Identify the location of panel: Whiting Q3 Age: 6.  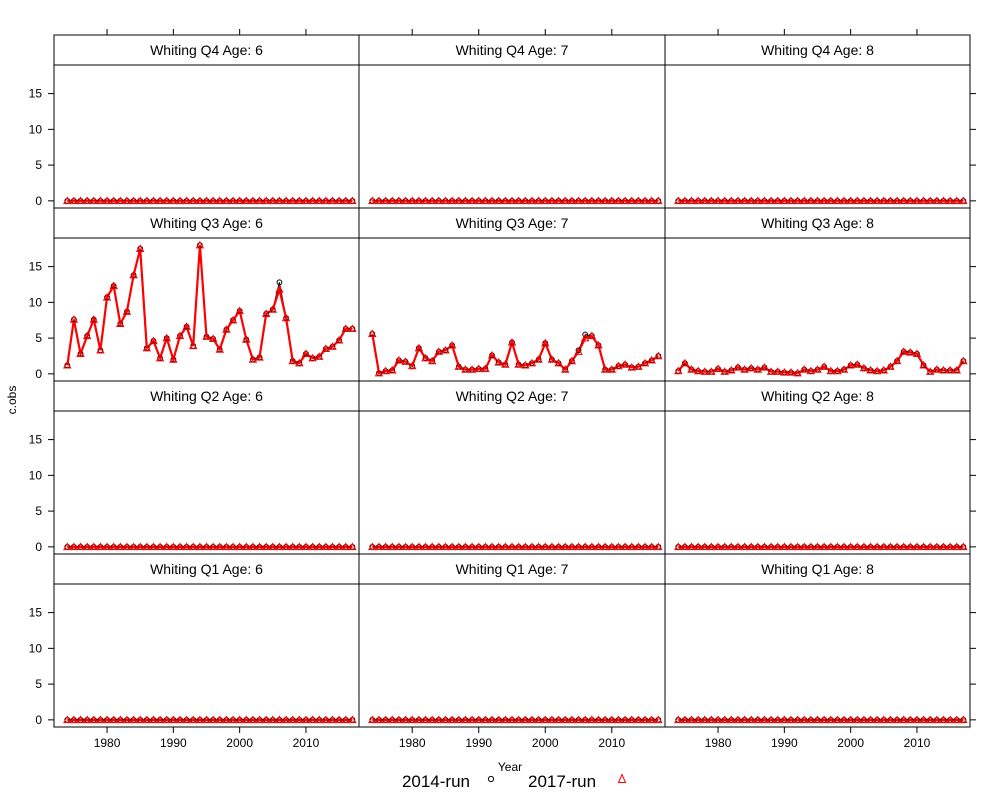
(206, 294).